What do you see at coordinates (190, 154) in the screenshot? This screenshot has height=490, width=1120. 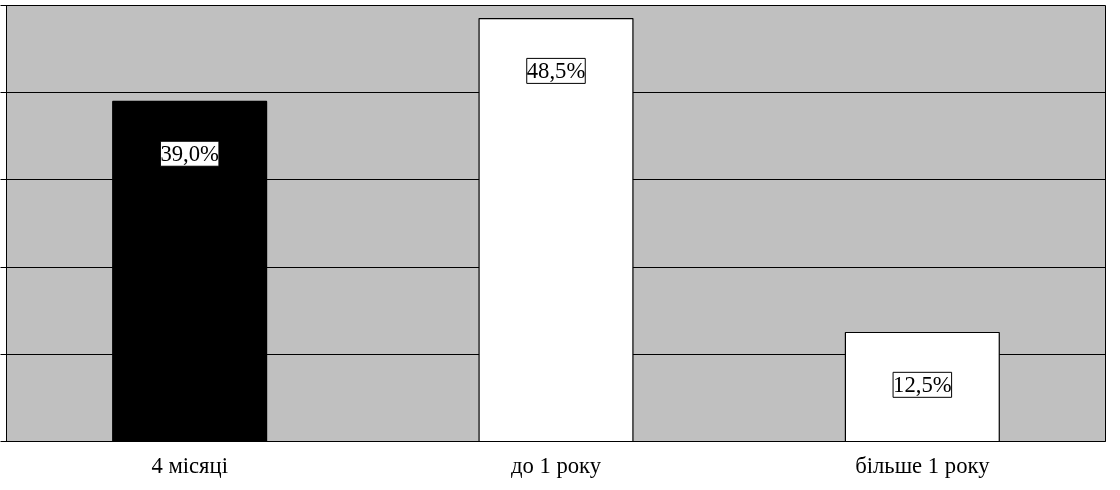 I see `data-label: 39,0%` at bounding box center [190, 154].